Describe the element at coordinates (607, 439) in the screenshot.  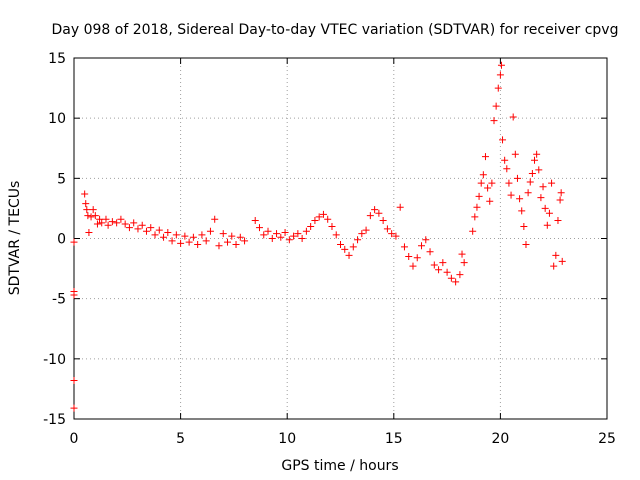
I see `x-tick-label: 25` at that location.